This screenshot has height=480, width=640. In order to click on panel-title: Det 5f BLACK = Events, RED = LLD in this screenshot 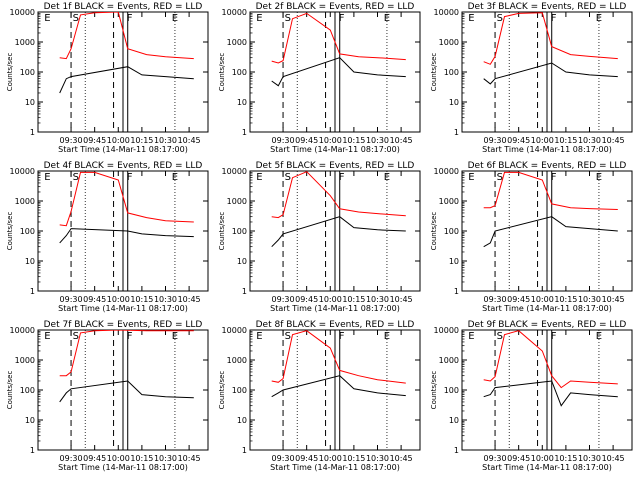, I will do `click(335, 166)`.